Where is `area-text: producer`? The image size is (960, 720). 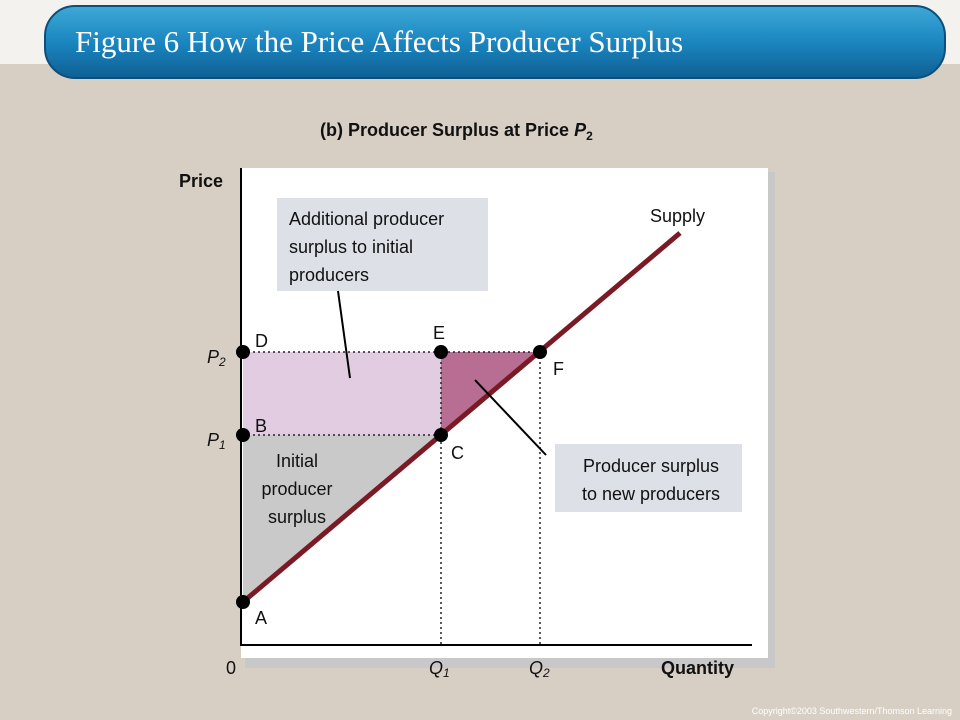 area-text: producer is located at coordinates (296, 489).